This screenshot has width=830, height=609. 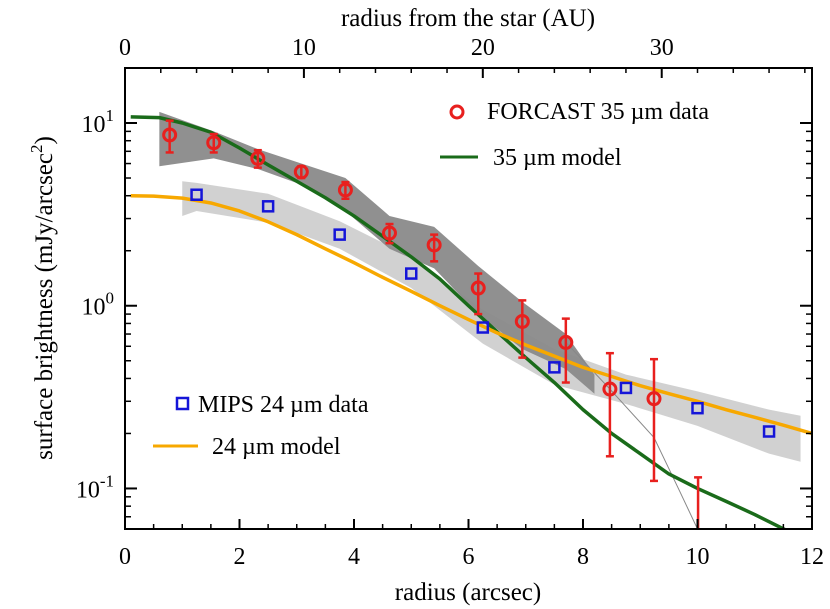 I want to click on x-tick-label: 0, so click(x=125, y=557).